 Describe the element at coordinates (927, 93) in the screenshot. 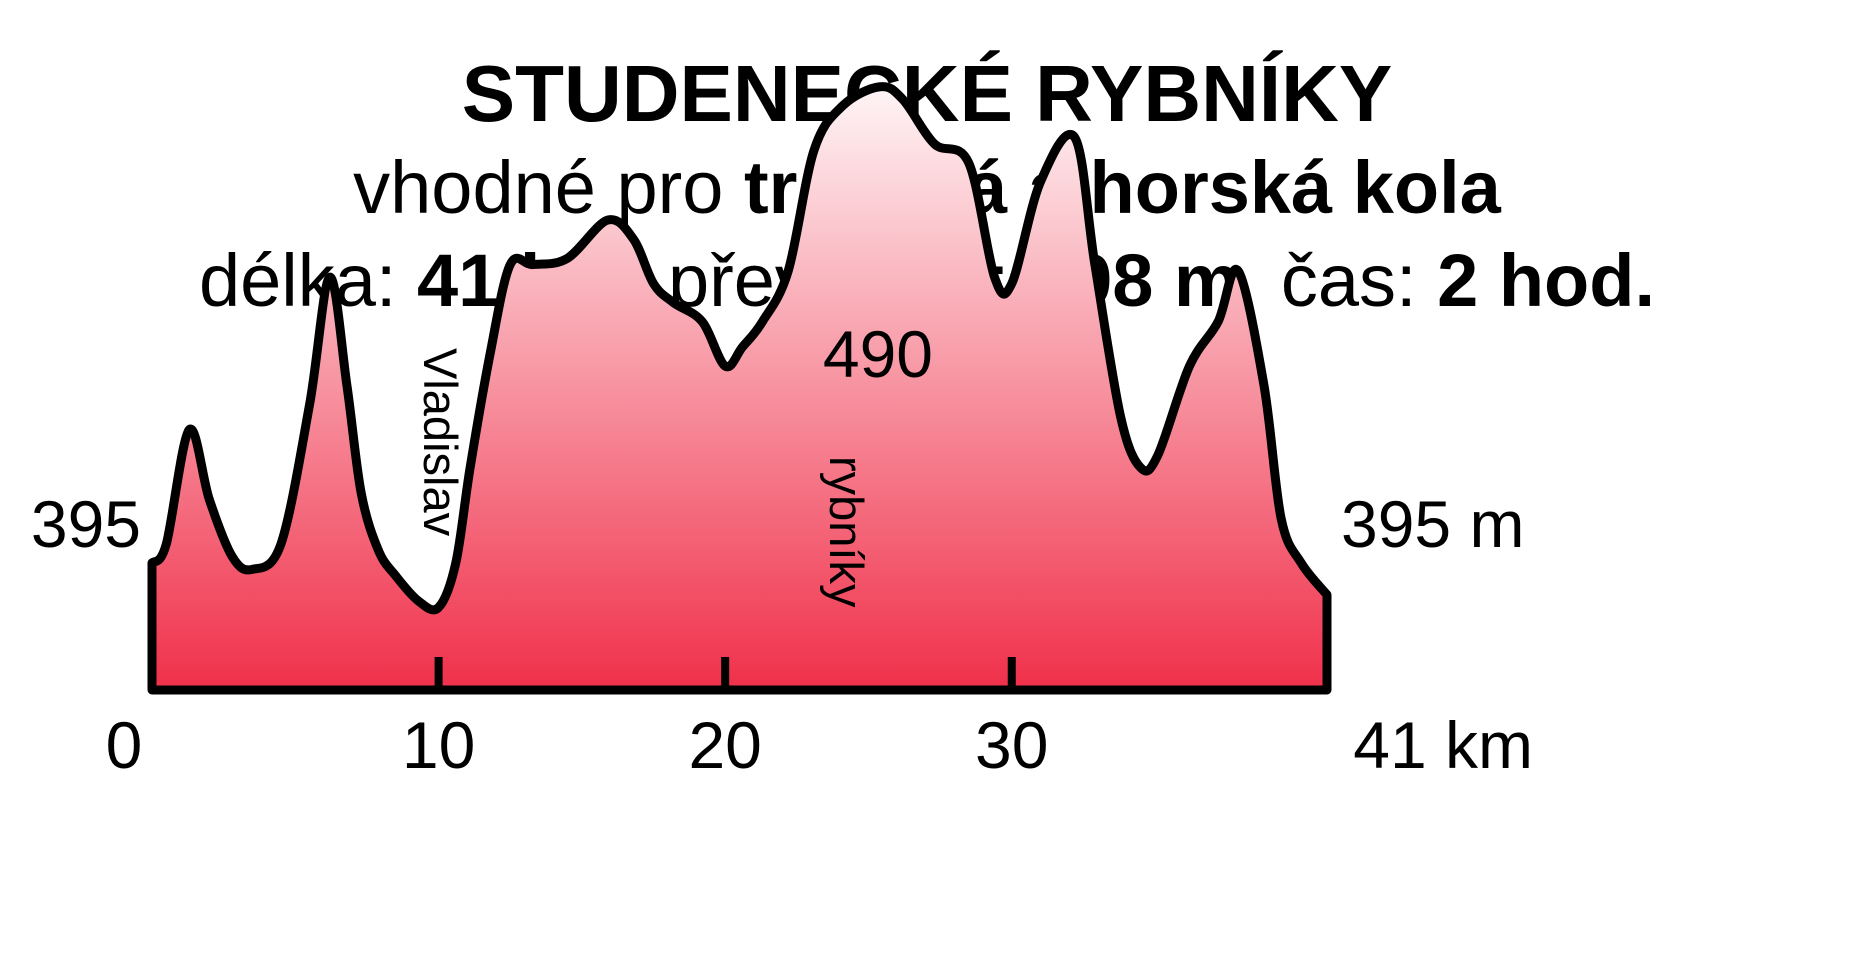

I see `chart-title: STUDENECKÉ RYBNÍKY` at that location.